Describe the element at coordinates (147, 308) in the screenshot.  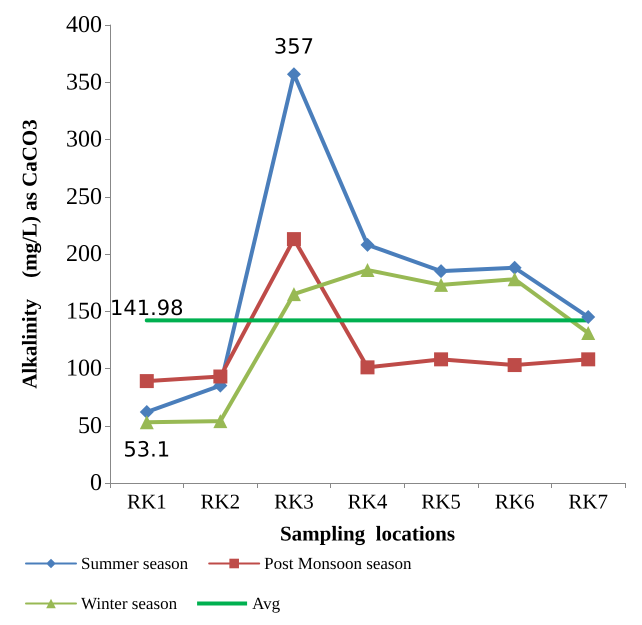
I see `data-label: 141.98` at that location.